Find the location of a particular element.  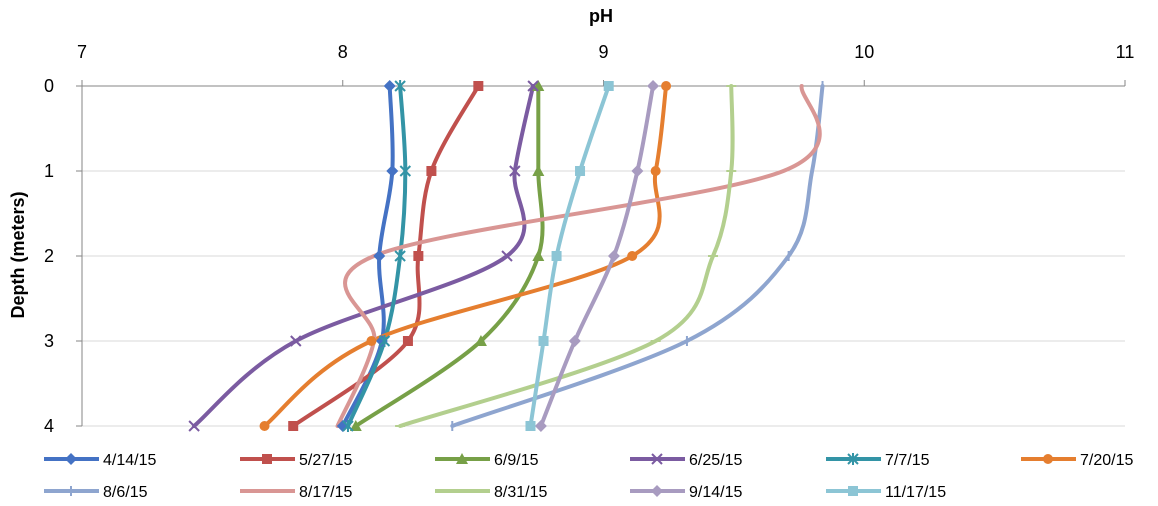

legend-item: 7/7/15 is located at coordinates (878, 460).